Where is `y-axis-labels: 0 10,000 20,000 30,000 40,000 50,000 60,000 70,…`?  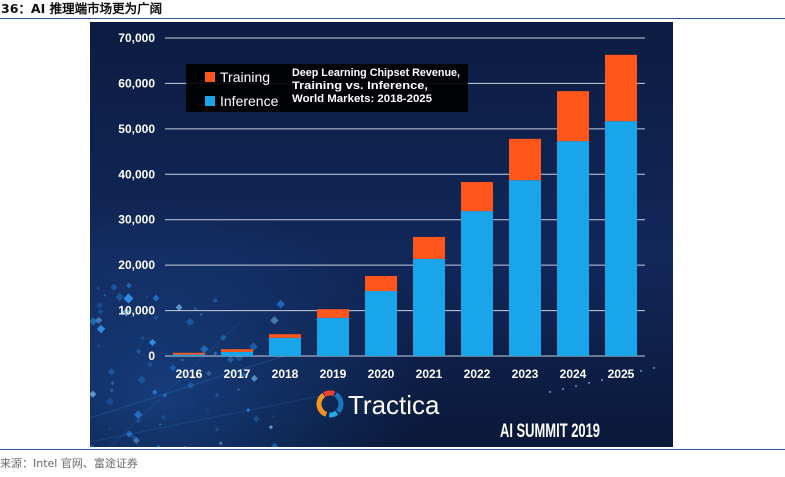 y-axis-labels: 0 10,000 20,000 30,000 40,000 50,000 60,000 70,… is located at coordinates (136, 197).